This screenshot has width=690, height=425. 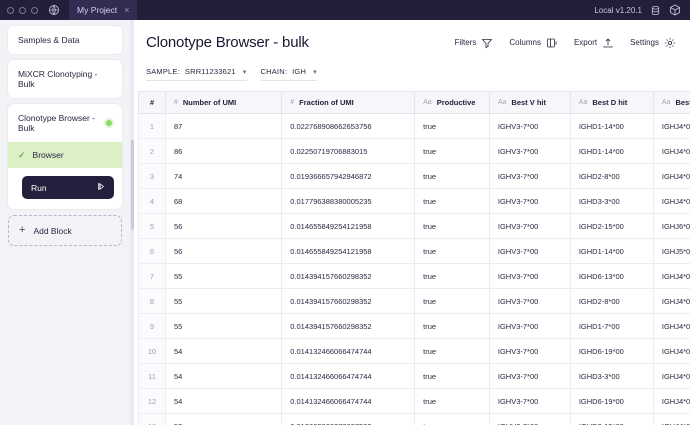 I want to click on database-icon, so click(x=655, y=10).